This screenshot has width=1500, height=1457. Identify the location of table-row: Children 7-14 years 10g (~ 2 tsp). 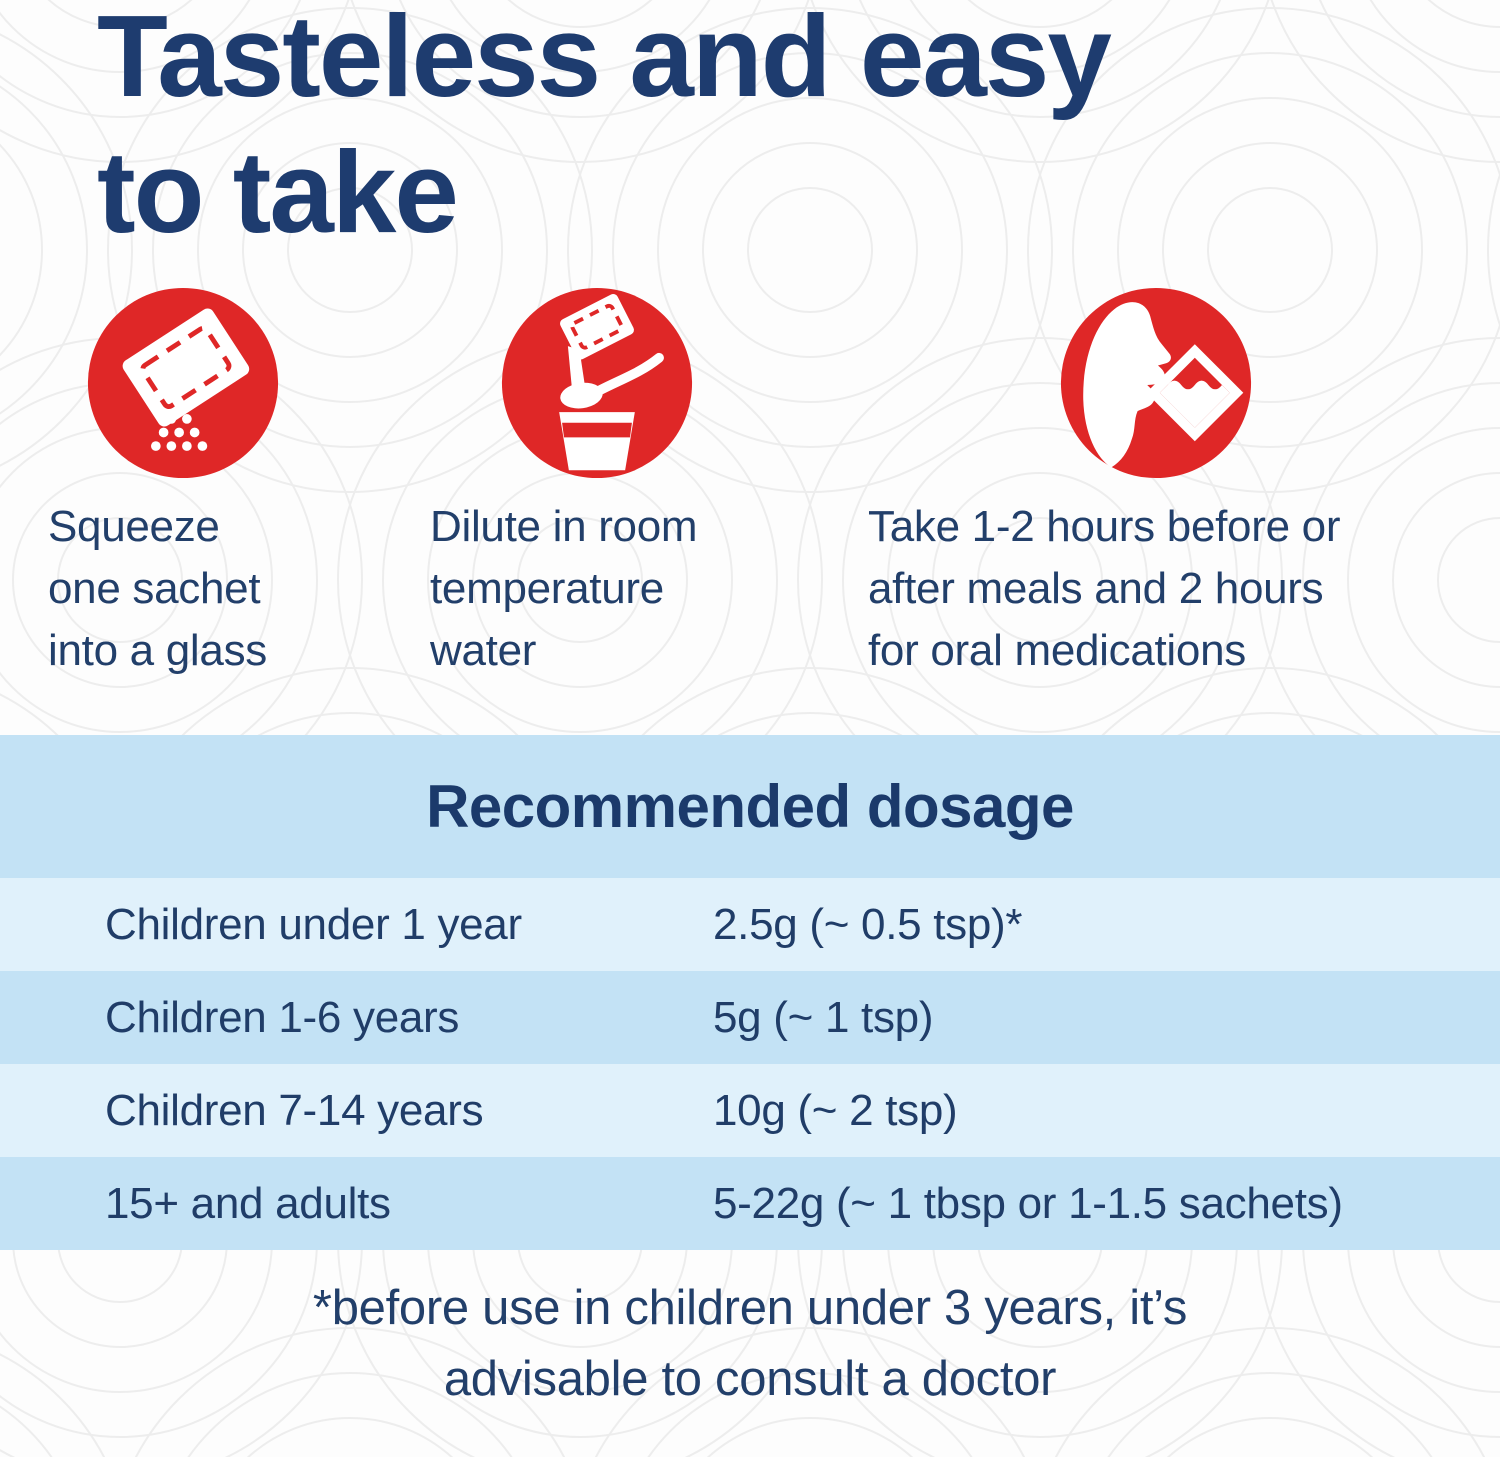
(750, 1110).